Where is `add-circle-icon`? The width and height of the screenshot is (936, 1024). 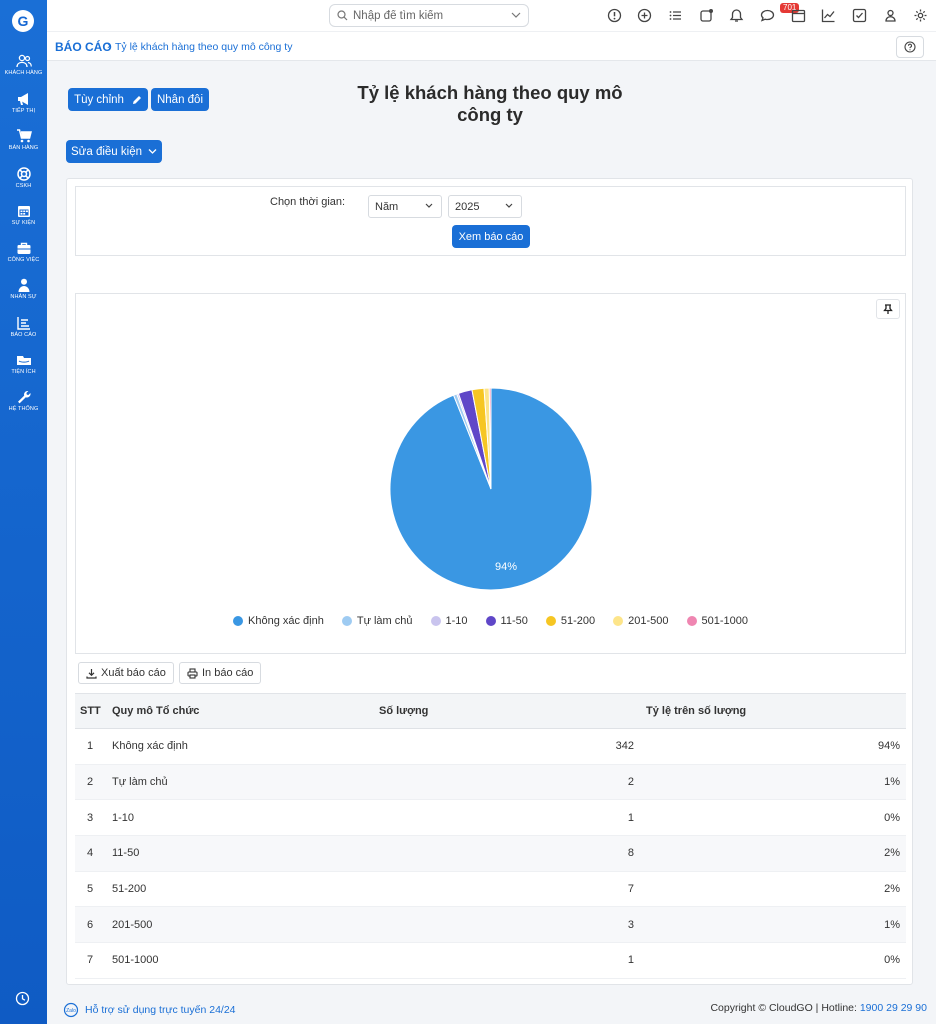
add-circle-icon is located at coordinates (644, 15).